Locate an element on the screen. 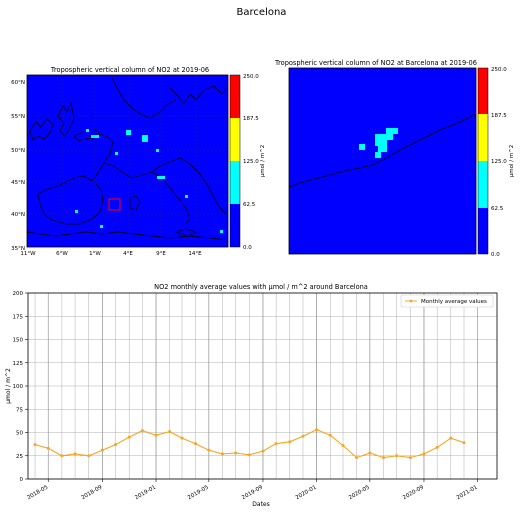 The width and height of the screenshot is (523, 513). chart-series is located at coordinates (249, 444).